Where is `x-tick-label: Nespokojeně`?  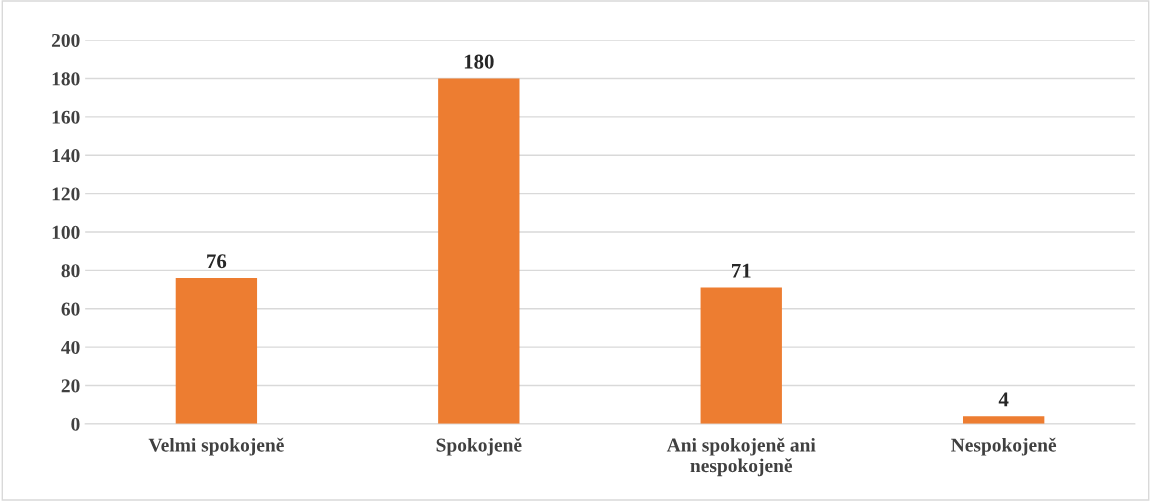
x-tick-label: Nespokojeně is located at coordinates (1004, 446).